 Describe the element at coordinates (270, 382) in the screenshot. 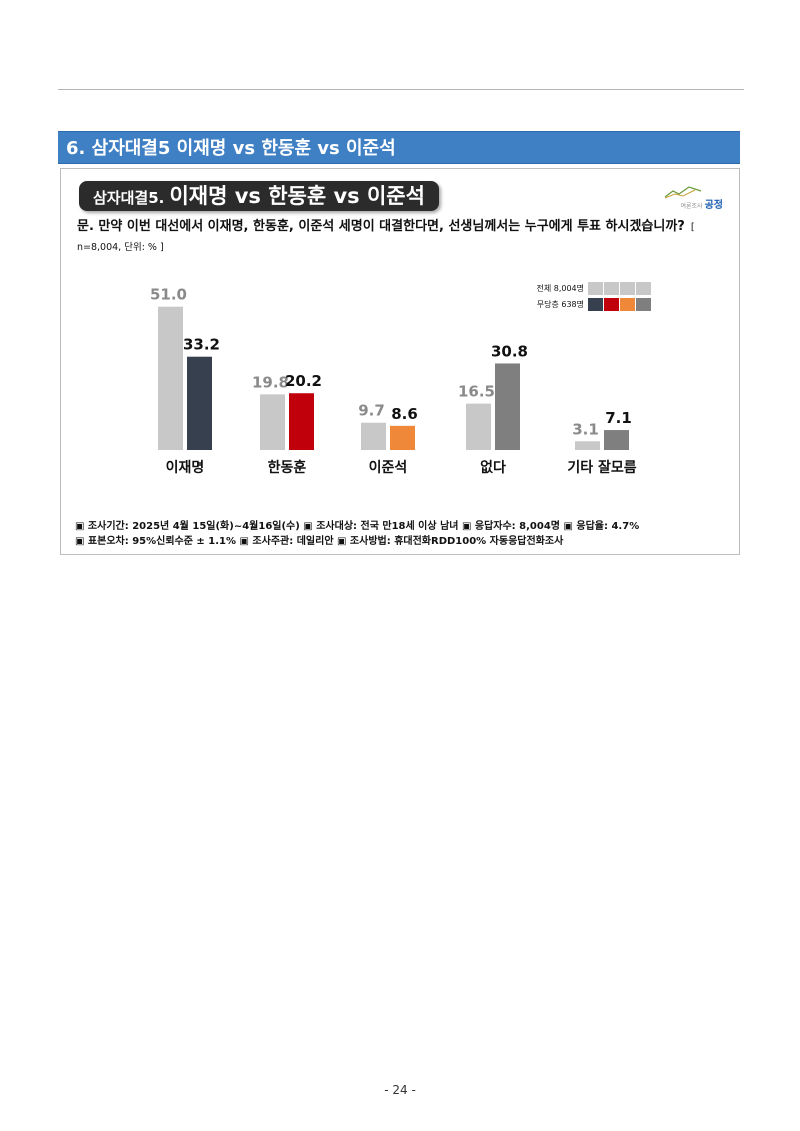

I see `data-label: 19.8` at that location.